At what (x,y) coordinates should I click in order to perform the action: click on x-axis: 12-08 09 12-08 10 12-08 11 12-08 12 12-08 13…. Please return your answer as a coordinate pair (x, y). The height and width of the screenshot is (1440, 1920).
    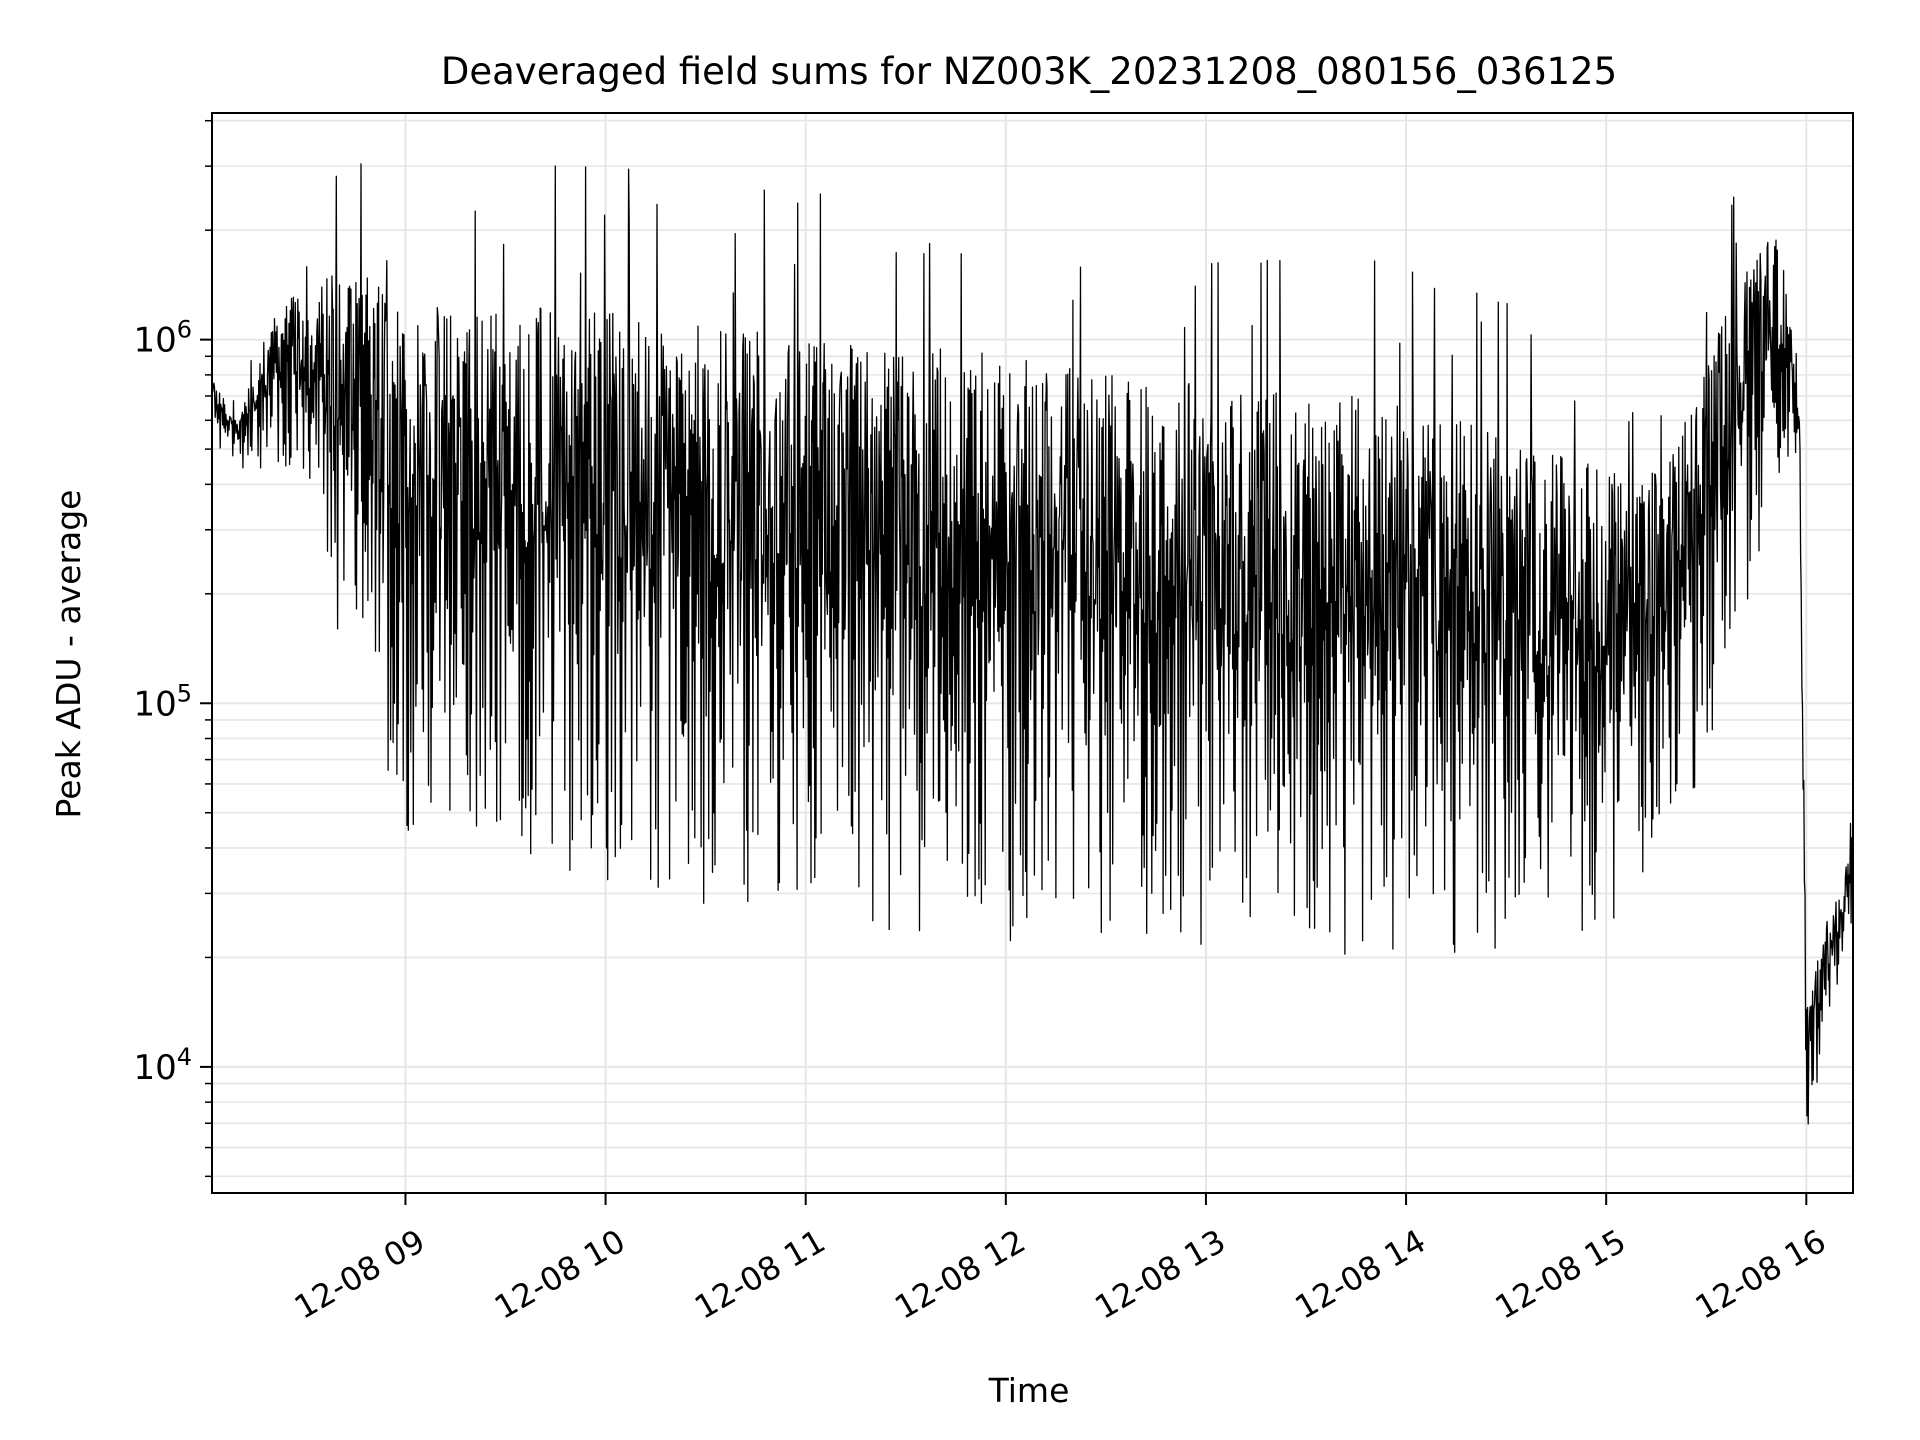
    Looking at the image, I should click on (1060, 1260).